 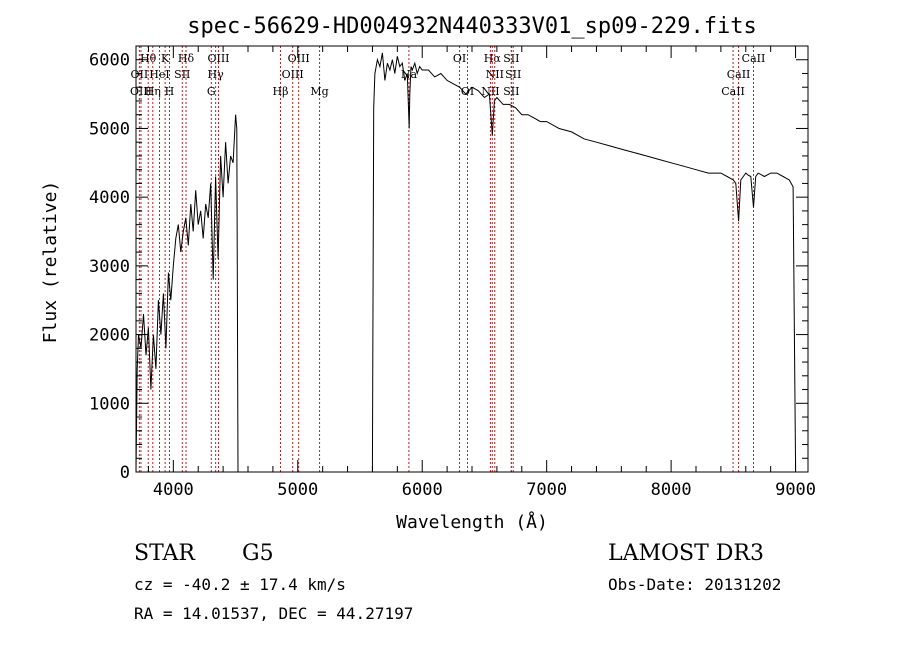 I want to click on spectral-line-label: Hδ, so click(x=186, y=58).